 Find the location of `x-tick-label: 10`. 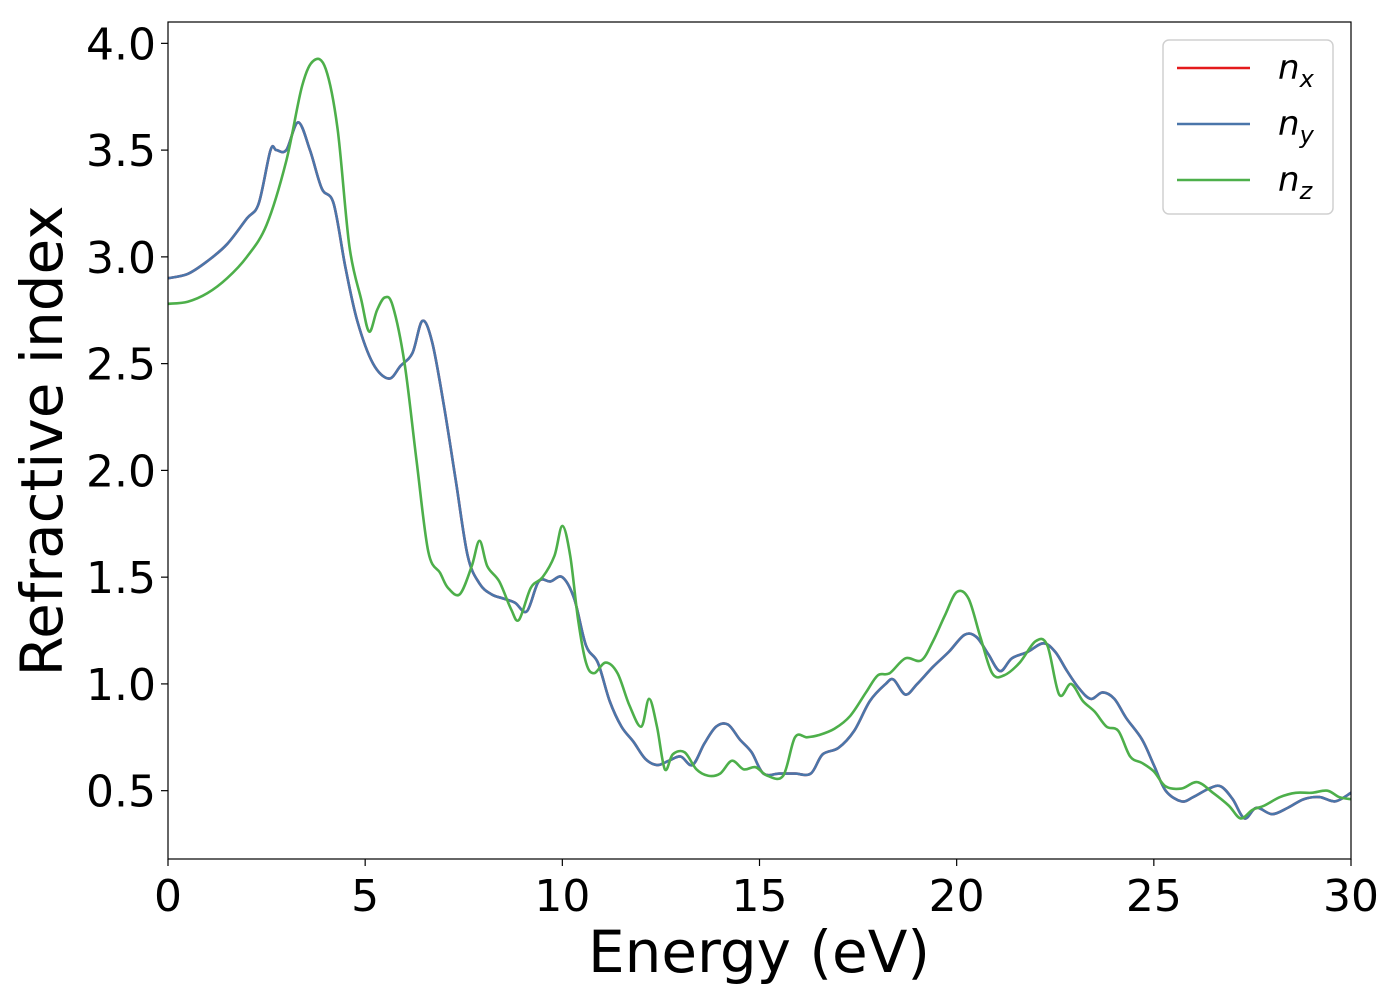

x-tick-label: 10 is located at coordinates (562, 896).